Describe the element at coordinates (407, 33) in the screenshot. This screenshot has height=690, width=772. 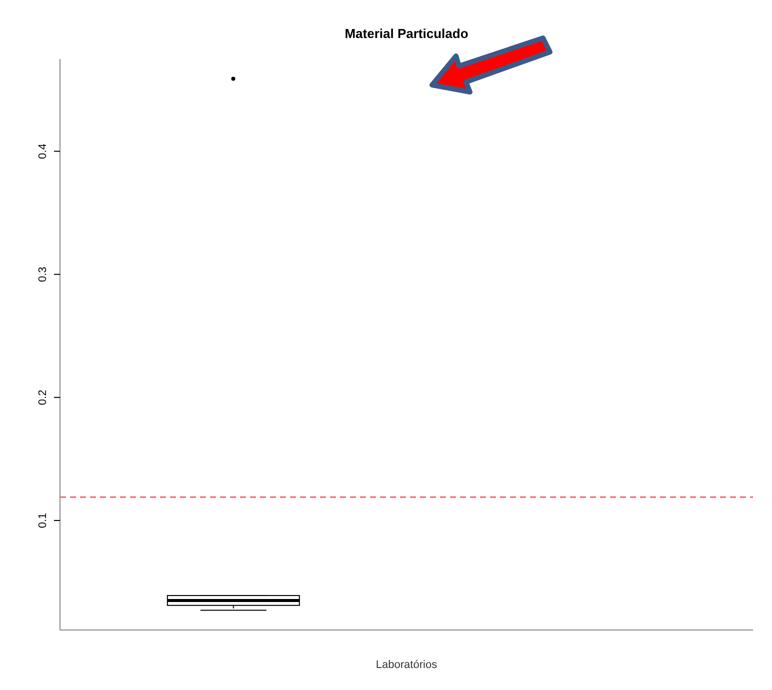
I see `chart-title: Material Particulado` at that location.